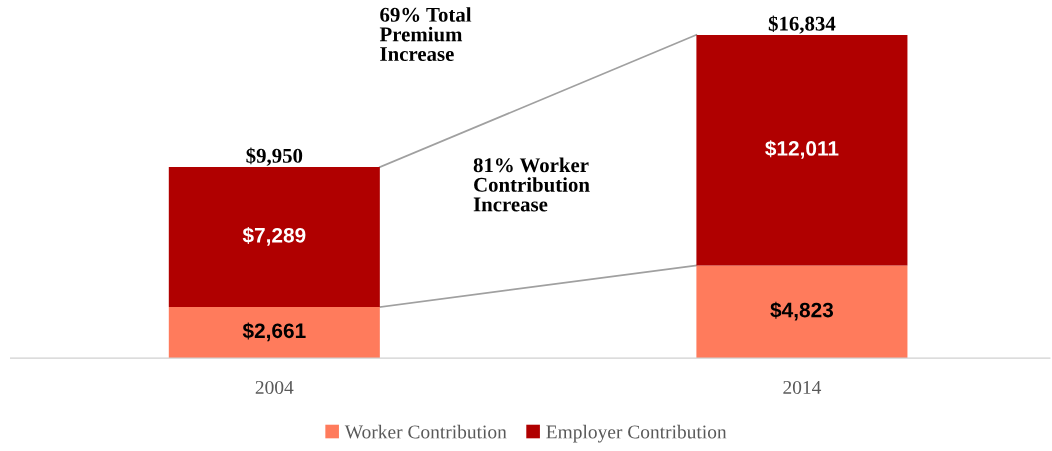 The image size is (1052, 451). I want to click on total-label: $16,834, so click(802, 24).